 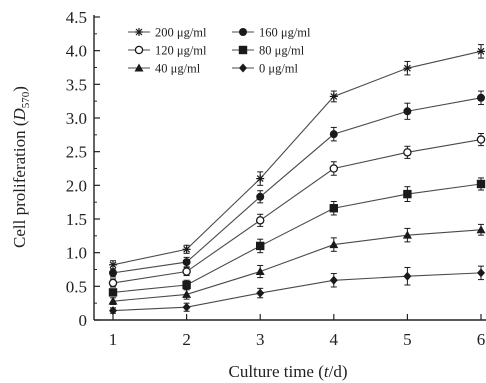 I want to click on x-axis-label: Culture time (t/d), so click(x=288, y=371).